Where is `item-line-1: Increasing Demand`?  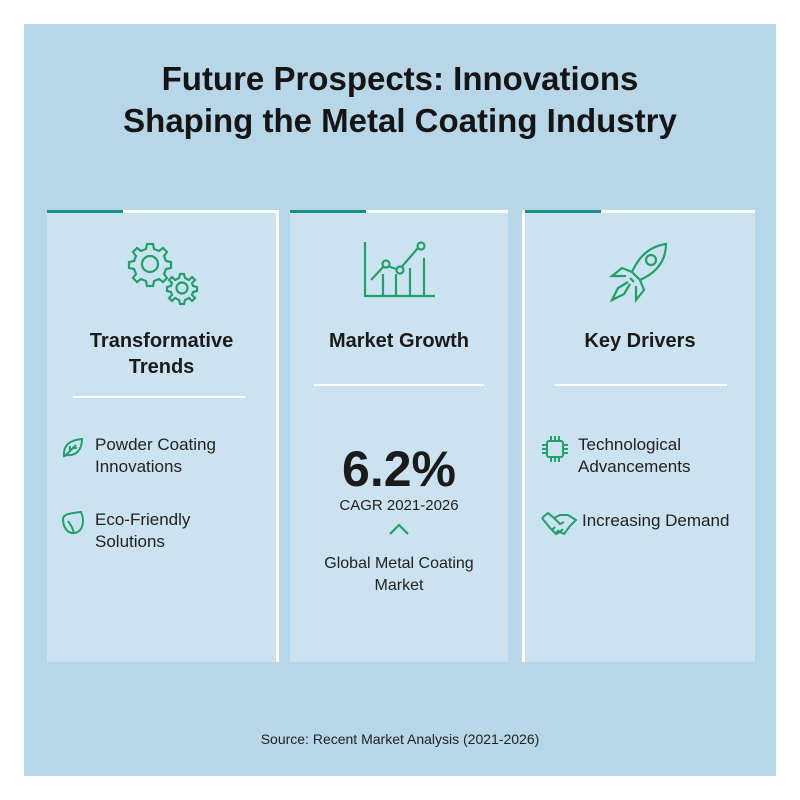 item-line-1: Increasing Demand is located at coordinates (656, 520).